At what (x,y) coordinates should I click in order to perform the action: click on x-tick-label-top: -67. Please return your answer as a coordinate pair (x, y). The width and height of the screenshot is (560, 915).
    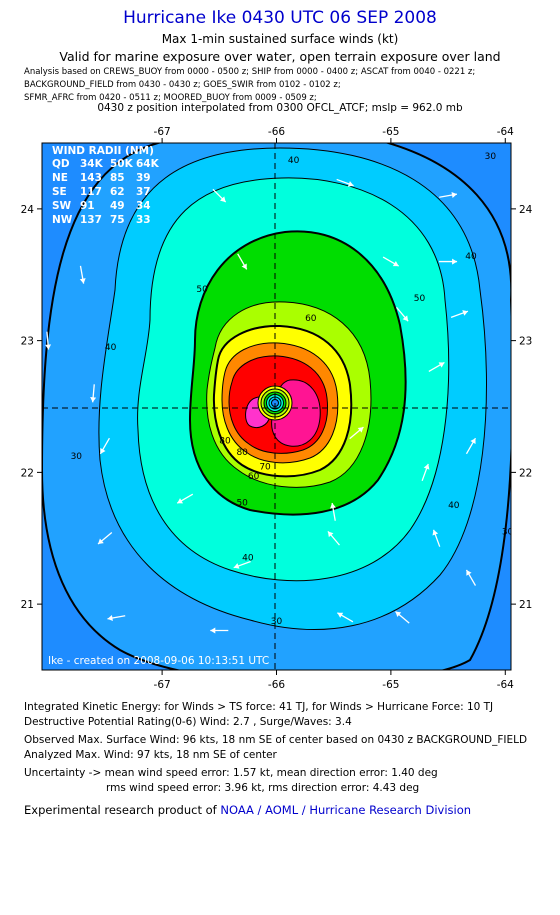
    Looking at the image, I should click on (162, 132).